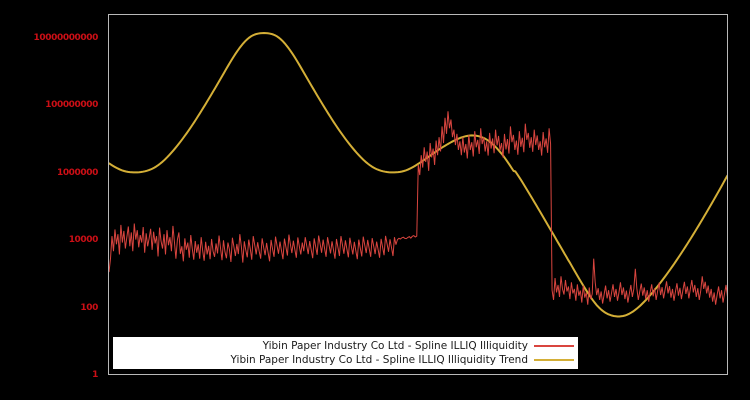 The width and height of the screenshot is (750, 400). Describe the element at coordinates (554, 346) in the screenshot. I see `legend-swatch-illiquidity` at that location.